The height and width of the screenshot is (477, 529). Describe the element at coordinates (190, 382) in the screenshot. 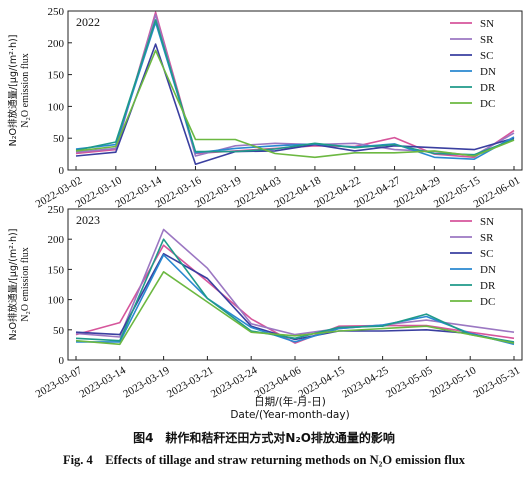

I see `x-tick-label: 2023-03-21` at that location.